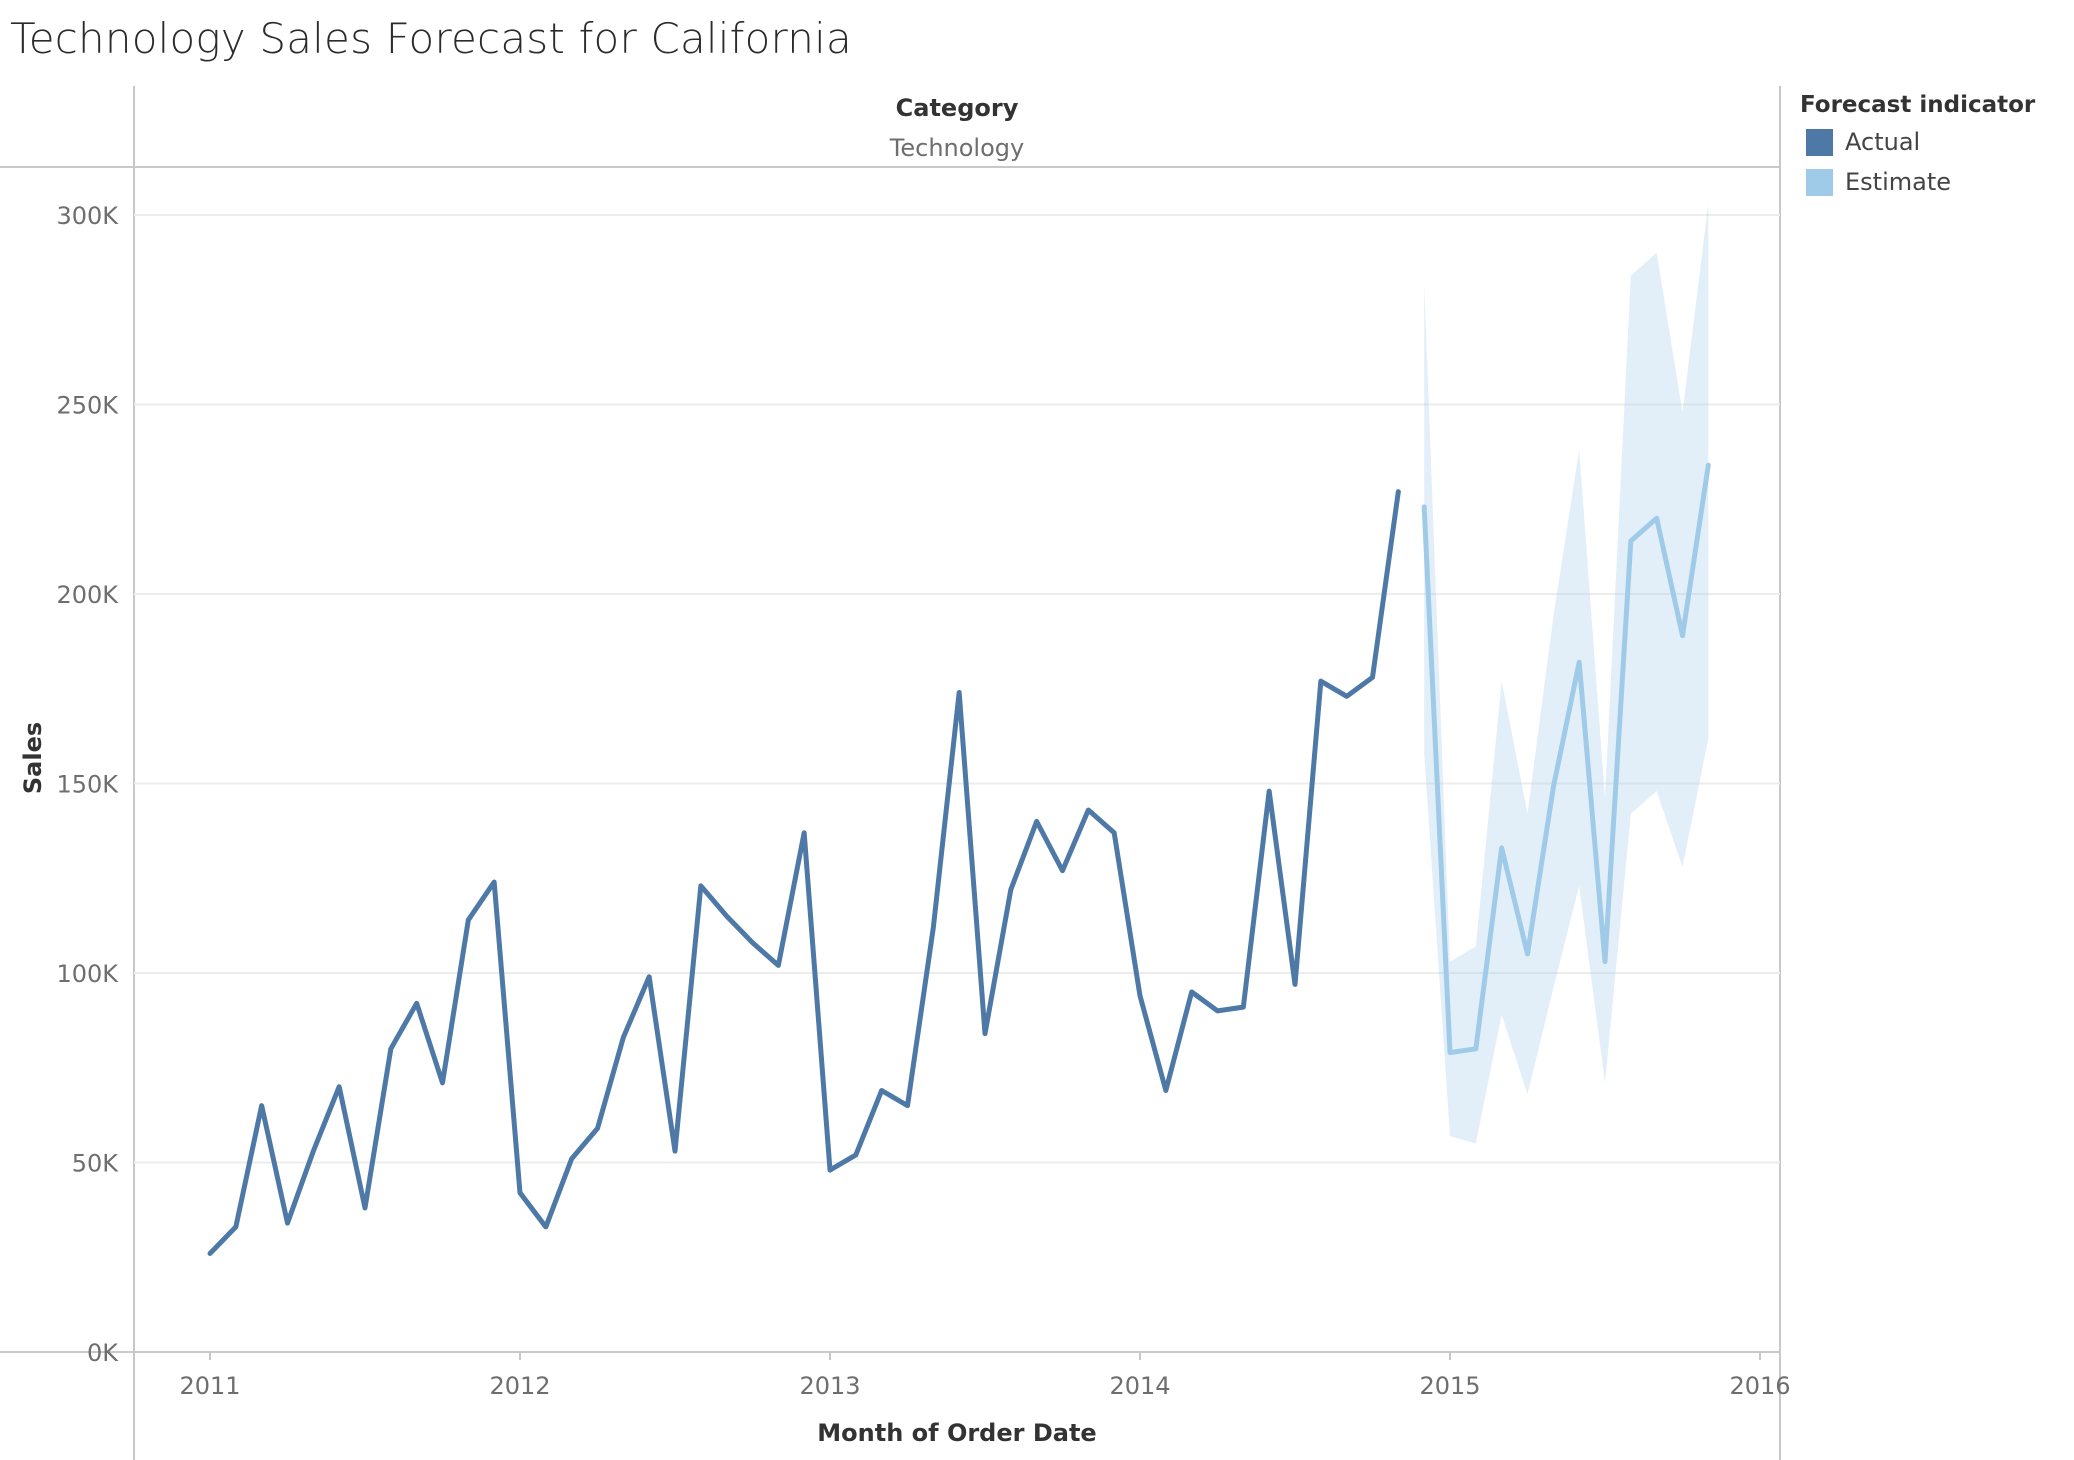 This screenshot has height=1460, width=2074. I want to click on x-tick-label: 2014, so click(1139, 1386).